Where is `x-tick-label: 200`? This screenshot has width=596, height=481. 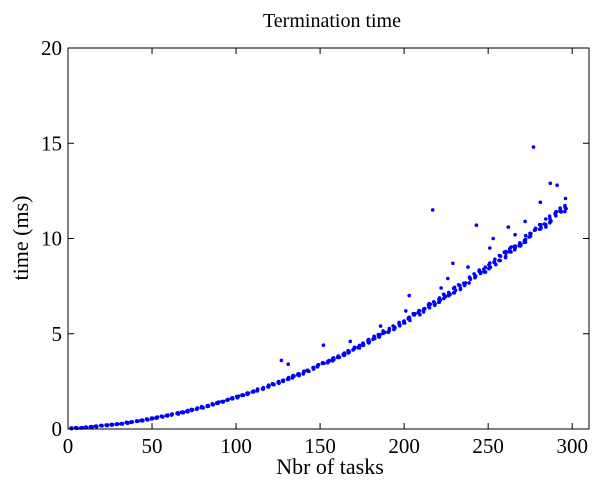 x-tick-label: 200 is located at coordinates (404, 446).